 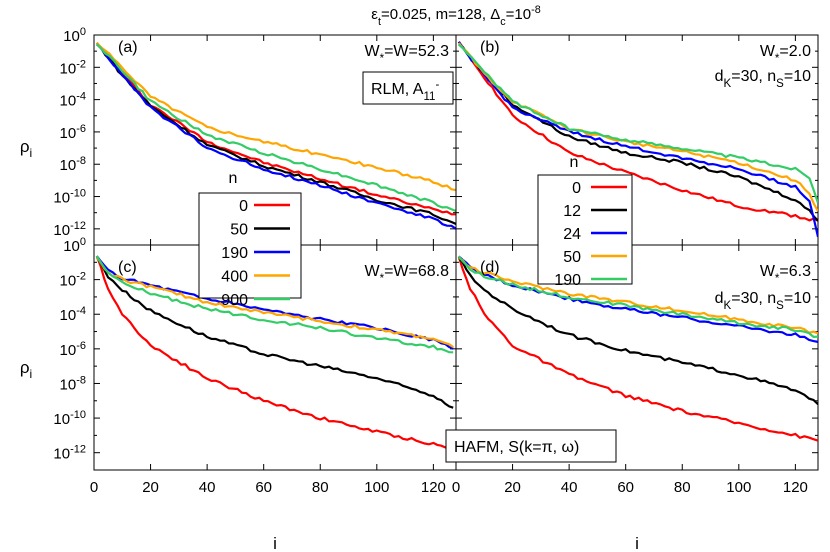 What do you see at coordinates (572, 211) in the screenshot?
I see `legend-entry-label: 12` at bounding box center [572, 211].